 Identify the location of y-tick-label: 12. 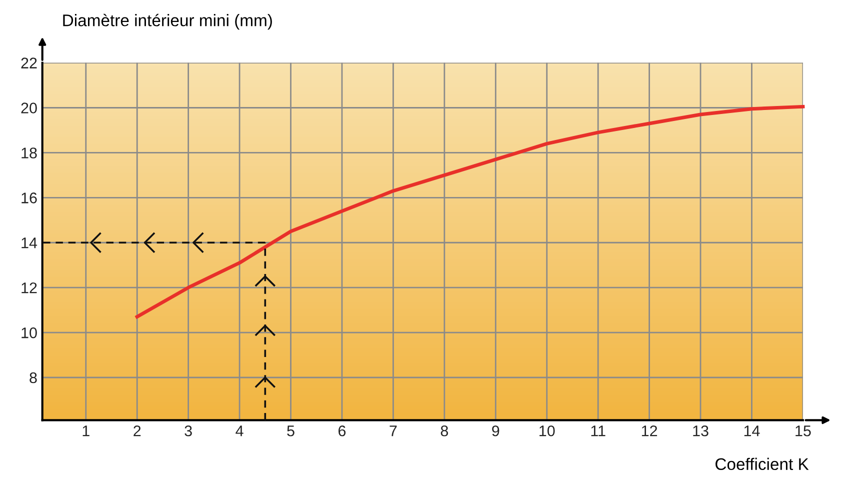
(29, 288).